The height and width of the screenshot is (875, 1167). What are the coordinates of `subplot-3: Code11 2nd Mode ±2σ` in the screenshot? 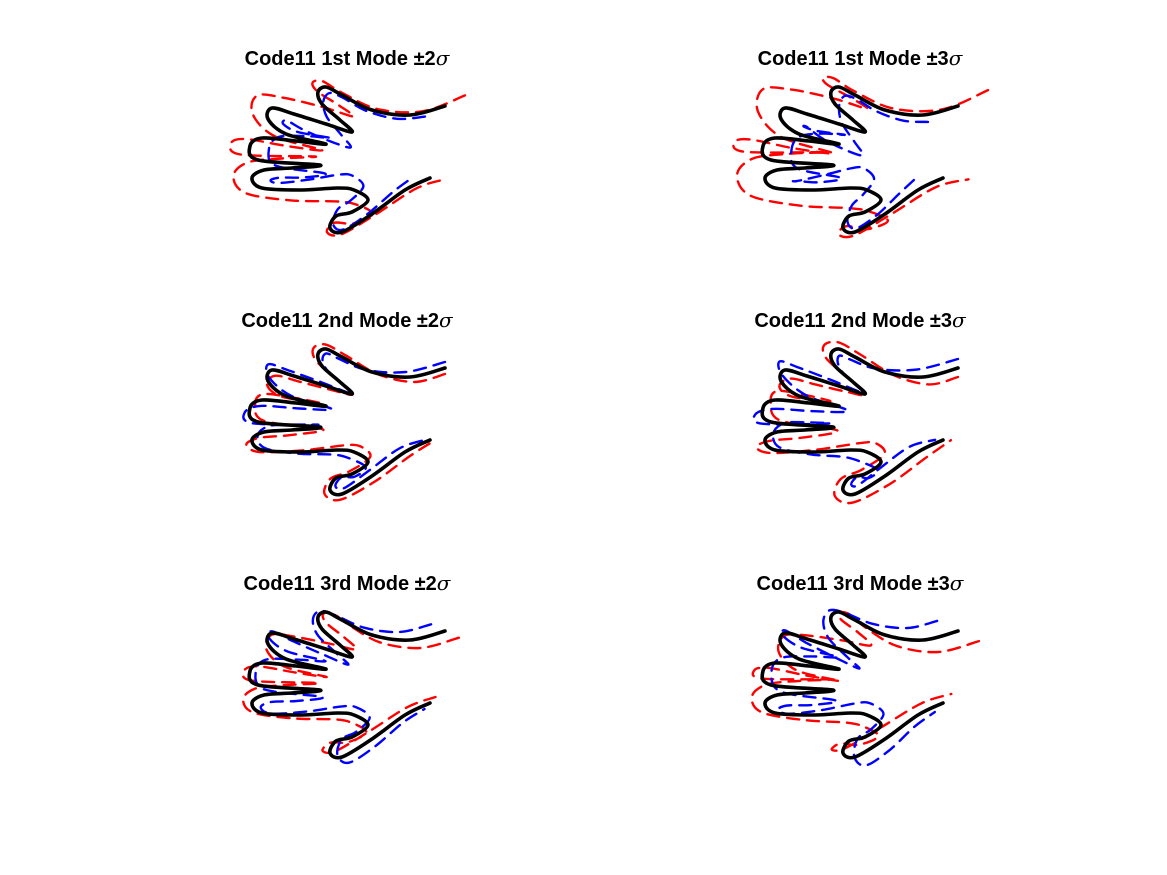 It's located at (347, 405).